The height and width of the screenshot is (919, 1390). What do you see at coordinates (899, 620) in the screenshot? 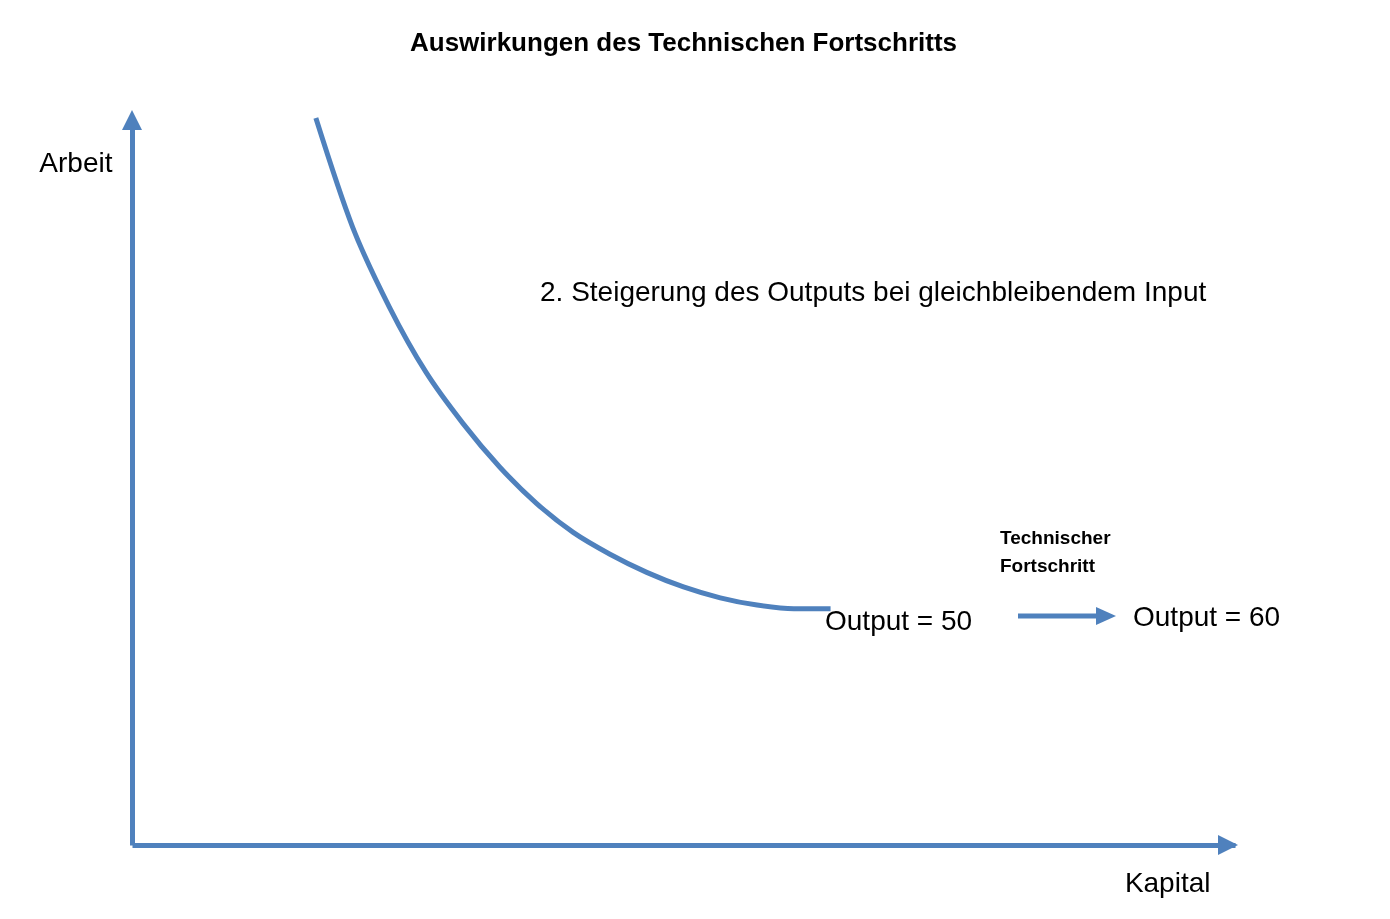
I see `annotation: Output = 50` at bounding box center [899, 620].